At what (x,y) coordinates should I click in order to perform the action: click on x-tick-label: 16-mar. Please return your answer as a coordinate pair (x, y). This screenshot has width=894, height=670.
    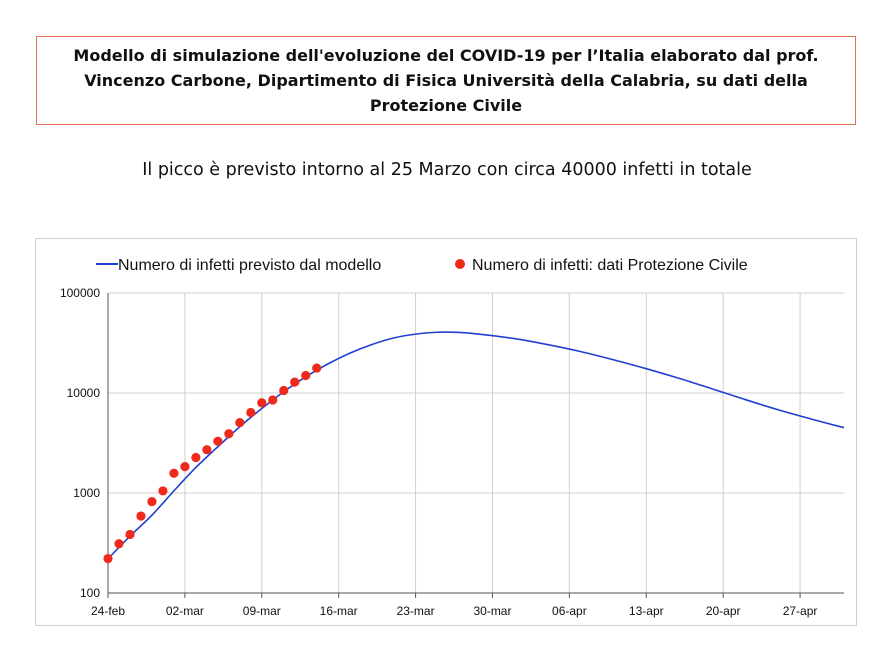
    Looking at the image, I should click on (339, 611).